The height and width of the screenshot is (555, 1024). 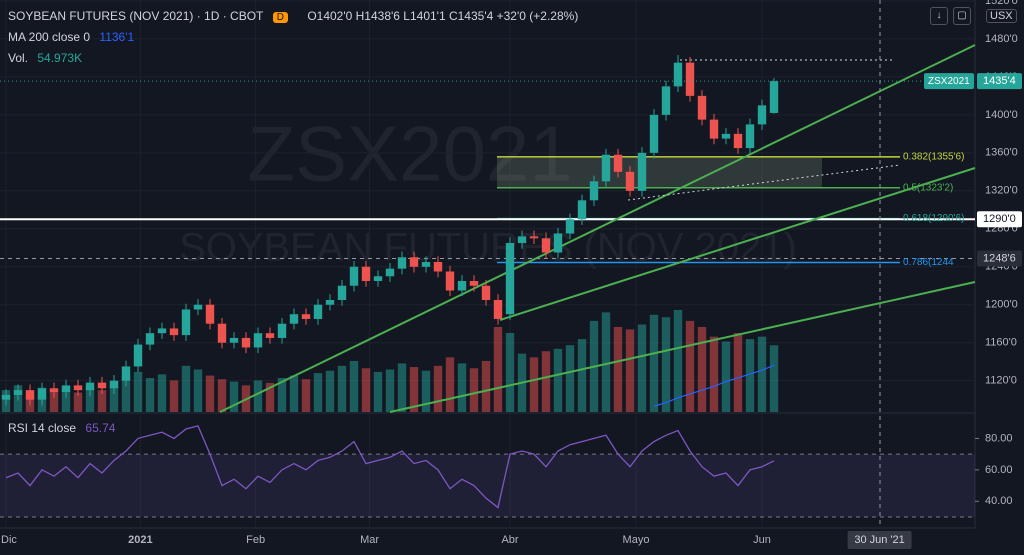 What do you see at coordinates (1001, 381) in the screenshot?
I see `y-tick-label: 1120'0` at bounding box center [1001, 381].